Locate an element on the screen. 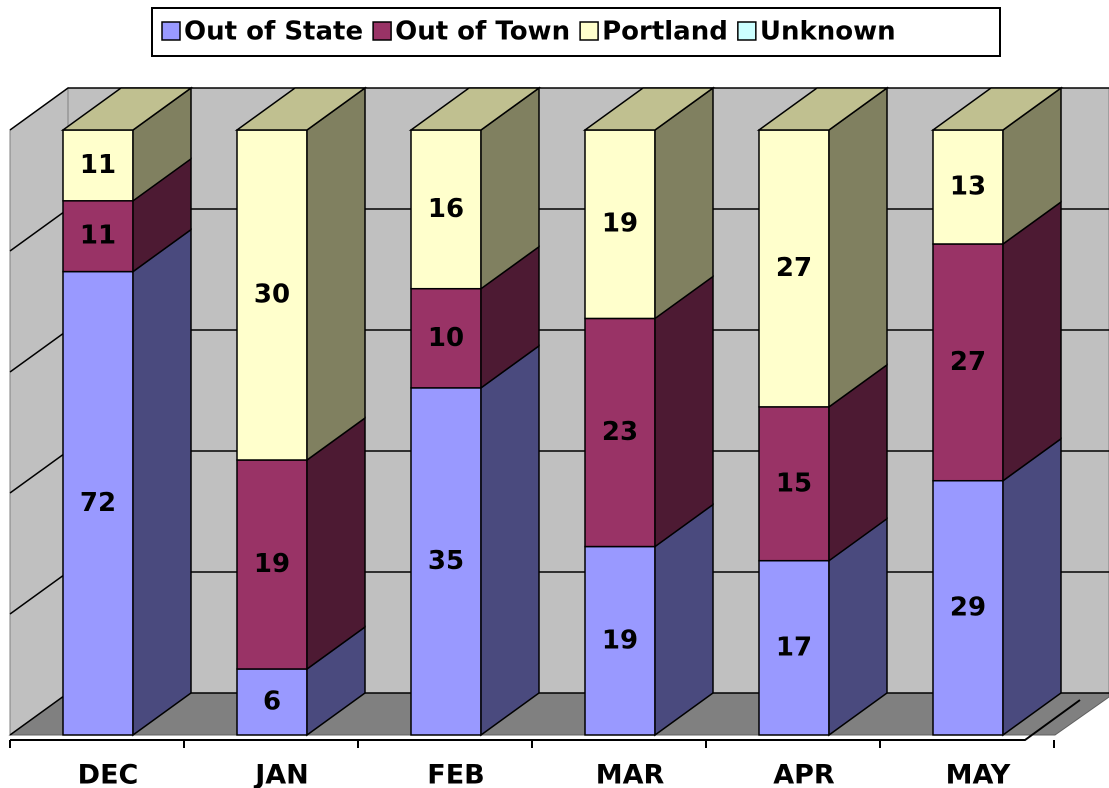 The height and width of the screenshot is (788, 1109). data-label: 6 is located at coordinates (272, 702).